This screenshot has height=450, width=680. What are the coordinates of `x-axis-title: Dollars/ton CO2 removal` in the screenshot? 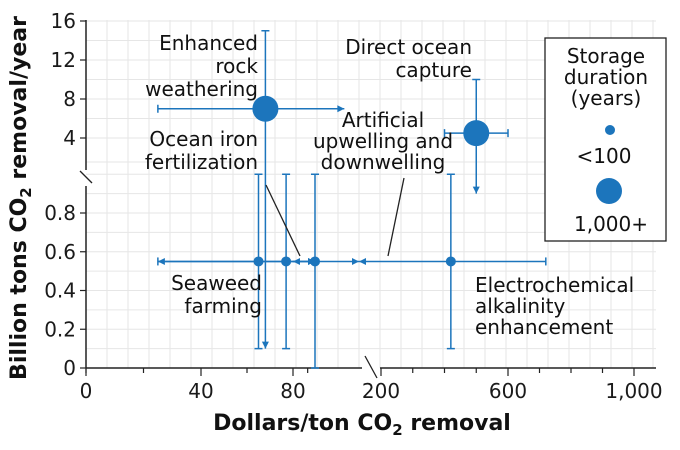 It's located at (362, 425).